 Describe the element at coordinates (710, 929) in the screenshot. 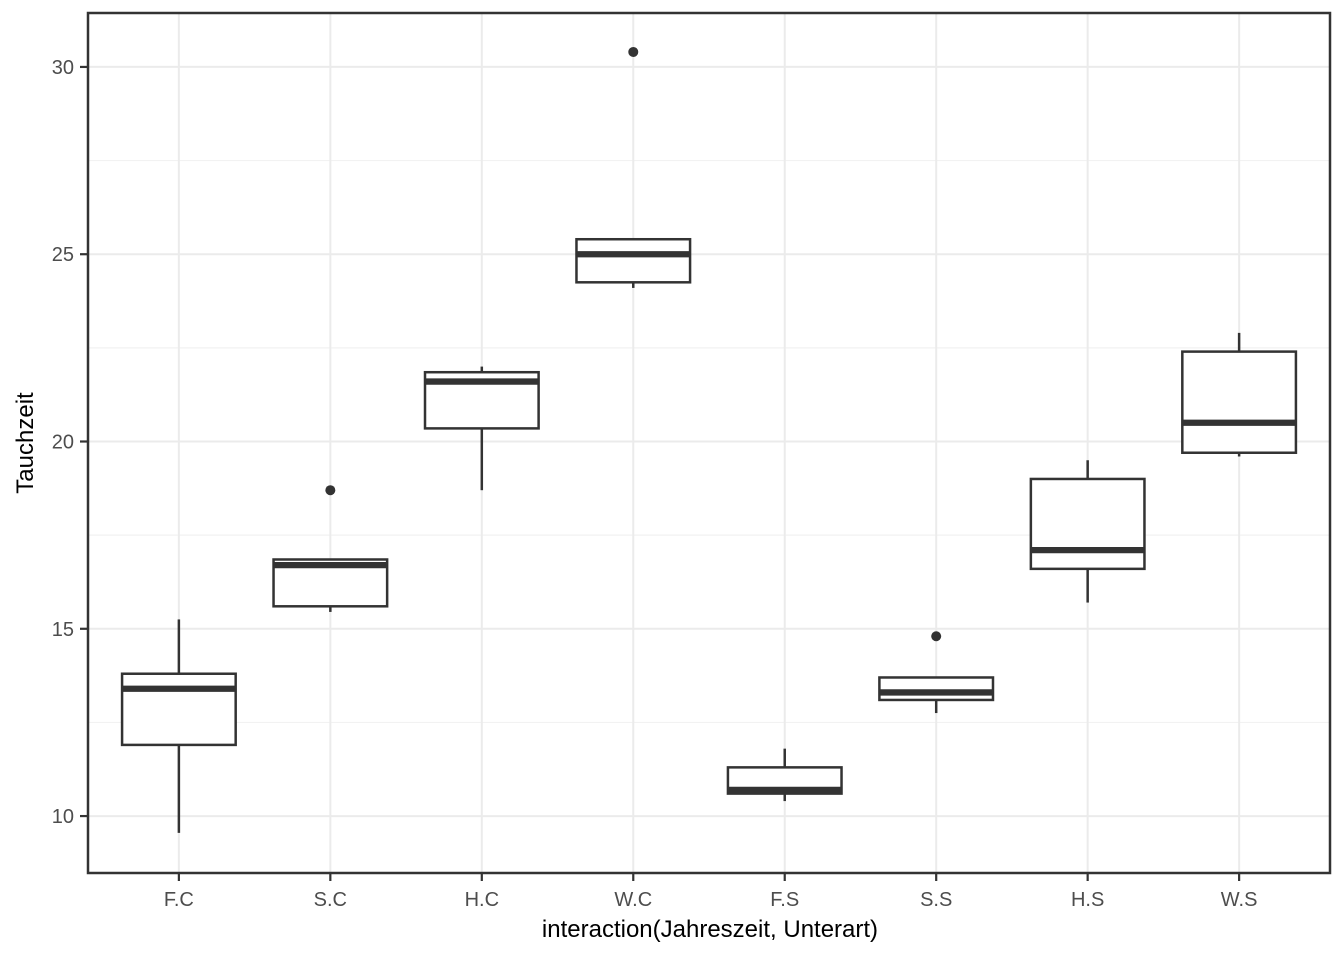

I see `x-axis-title: interaction(Jahreszeit, Unterart)` at that location.